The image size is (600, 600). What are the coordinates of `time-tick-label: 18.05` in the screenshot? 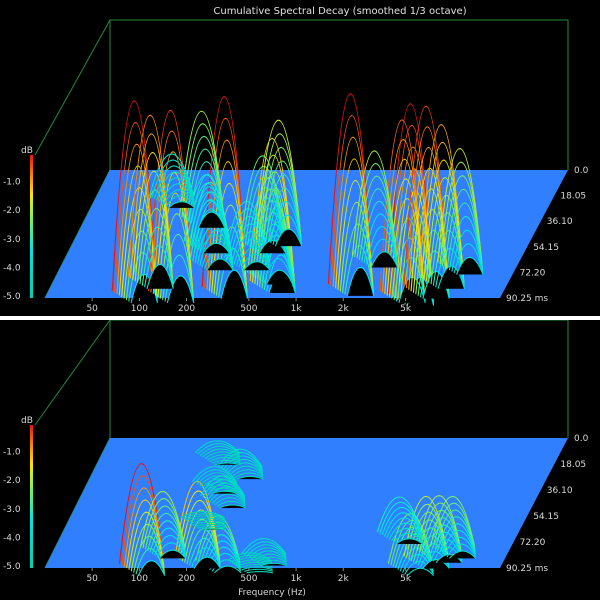 It's located at (573, 197).